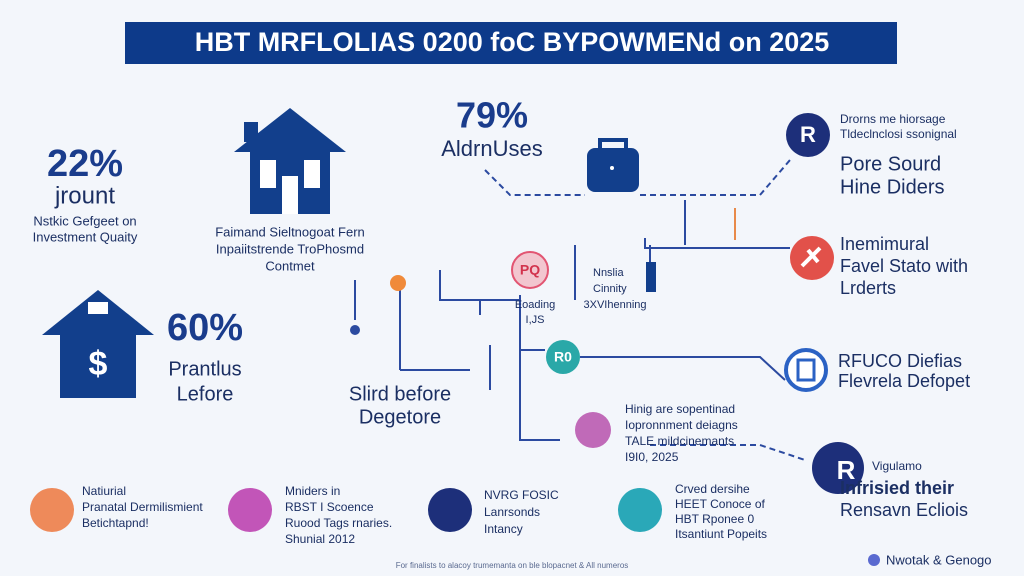 This screenshot has width=1024, height=576. What do you see at coordinates (290, 248) in the screenshot?
I see `caption: Inpaiitstrende TroPhosmd` at bounding box center [290, 248].